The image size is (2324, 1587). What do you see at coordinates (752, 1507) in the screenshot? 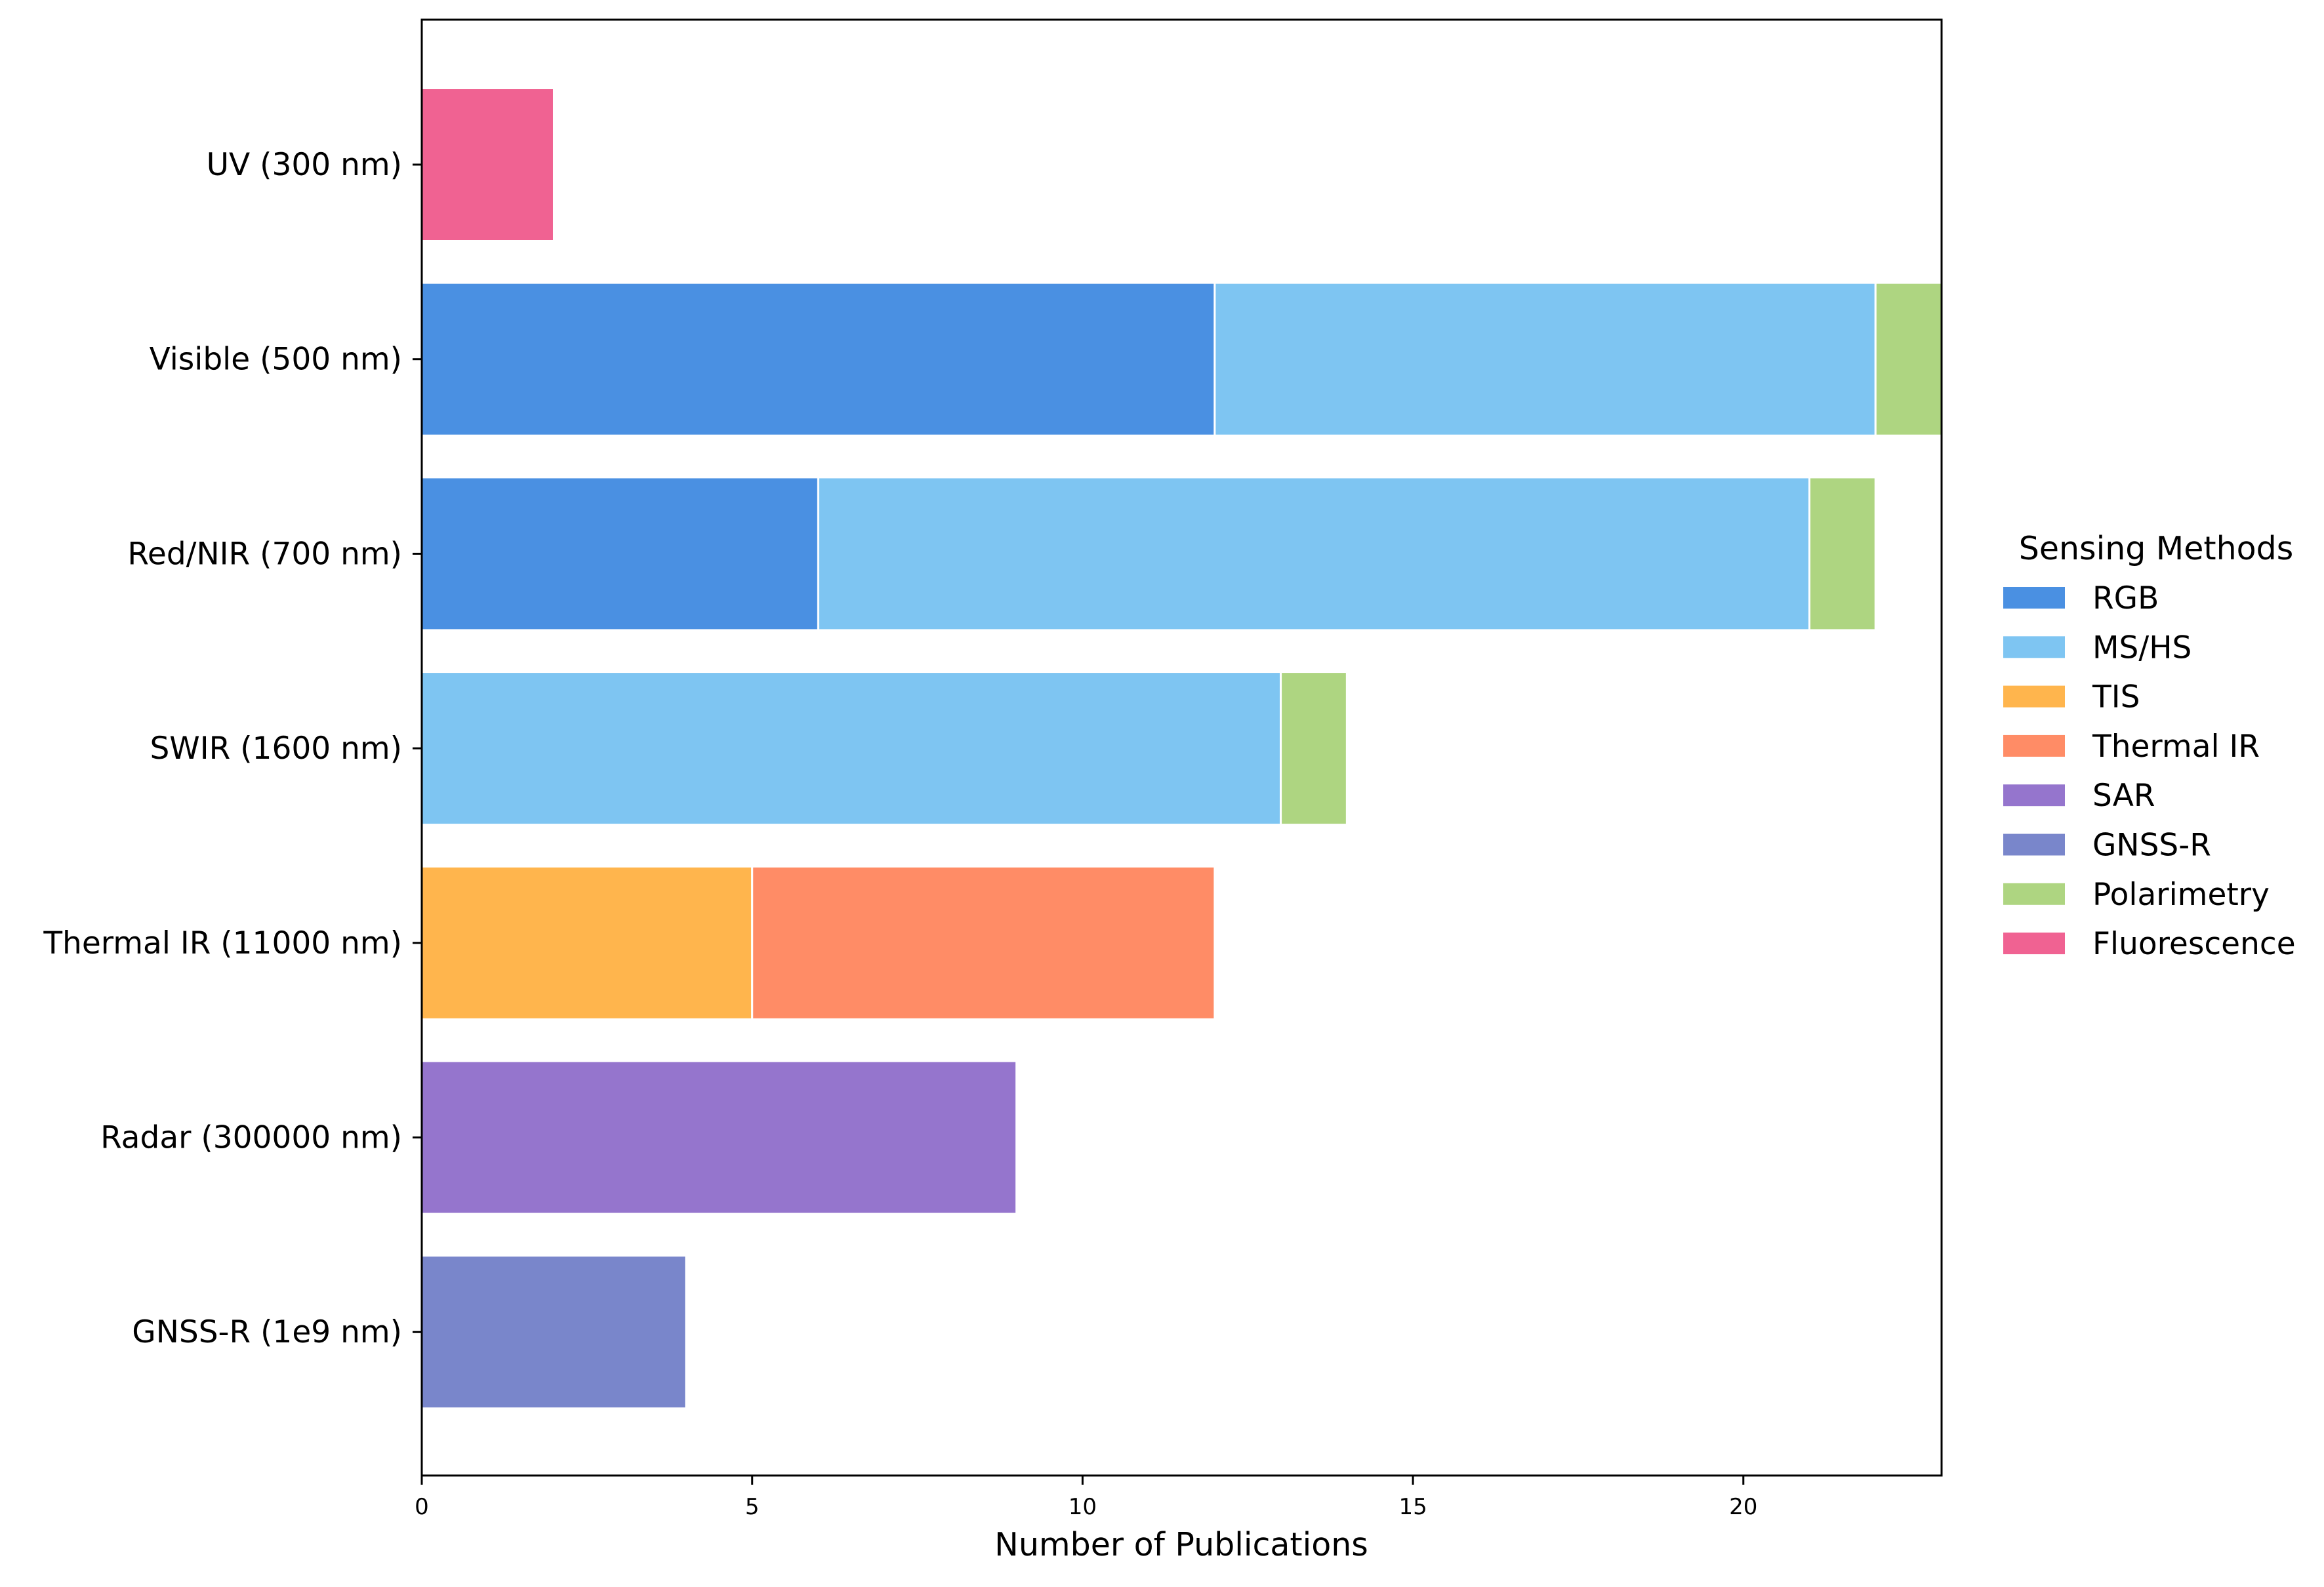
I see `x-tick-label: 5` at bounding box center [752, 1507].